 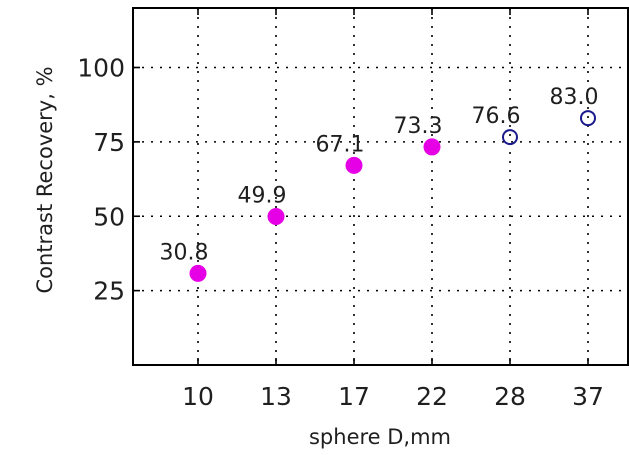 I want to click on y-tick-label: 100, so click(x=101, y=68).